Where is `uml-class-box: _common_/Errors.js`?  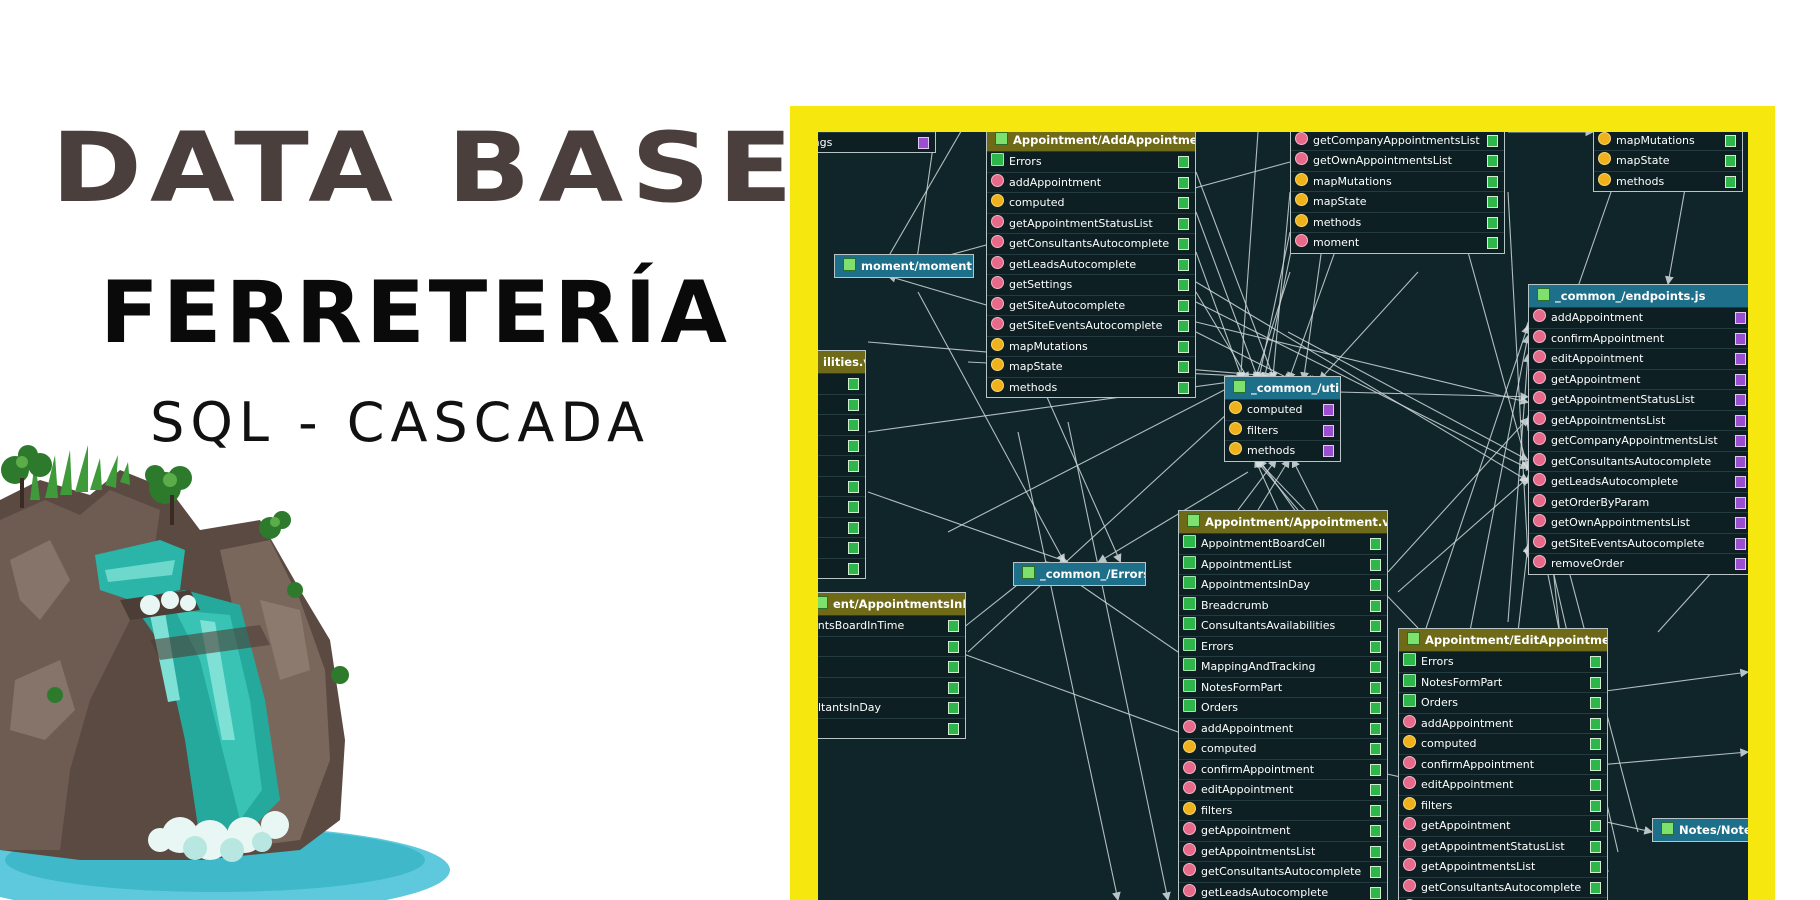 uml-class-box: _common_/Errors.js is located at coordinates (1079, 574).